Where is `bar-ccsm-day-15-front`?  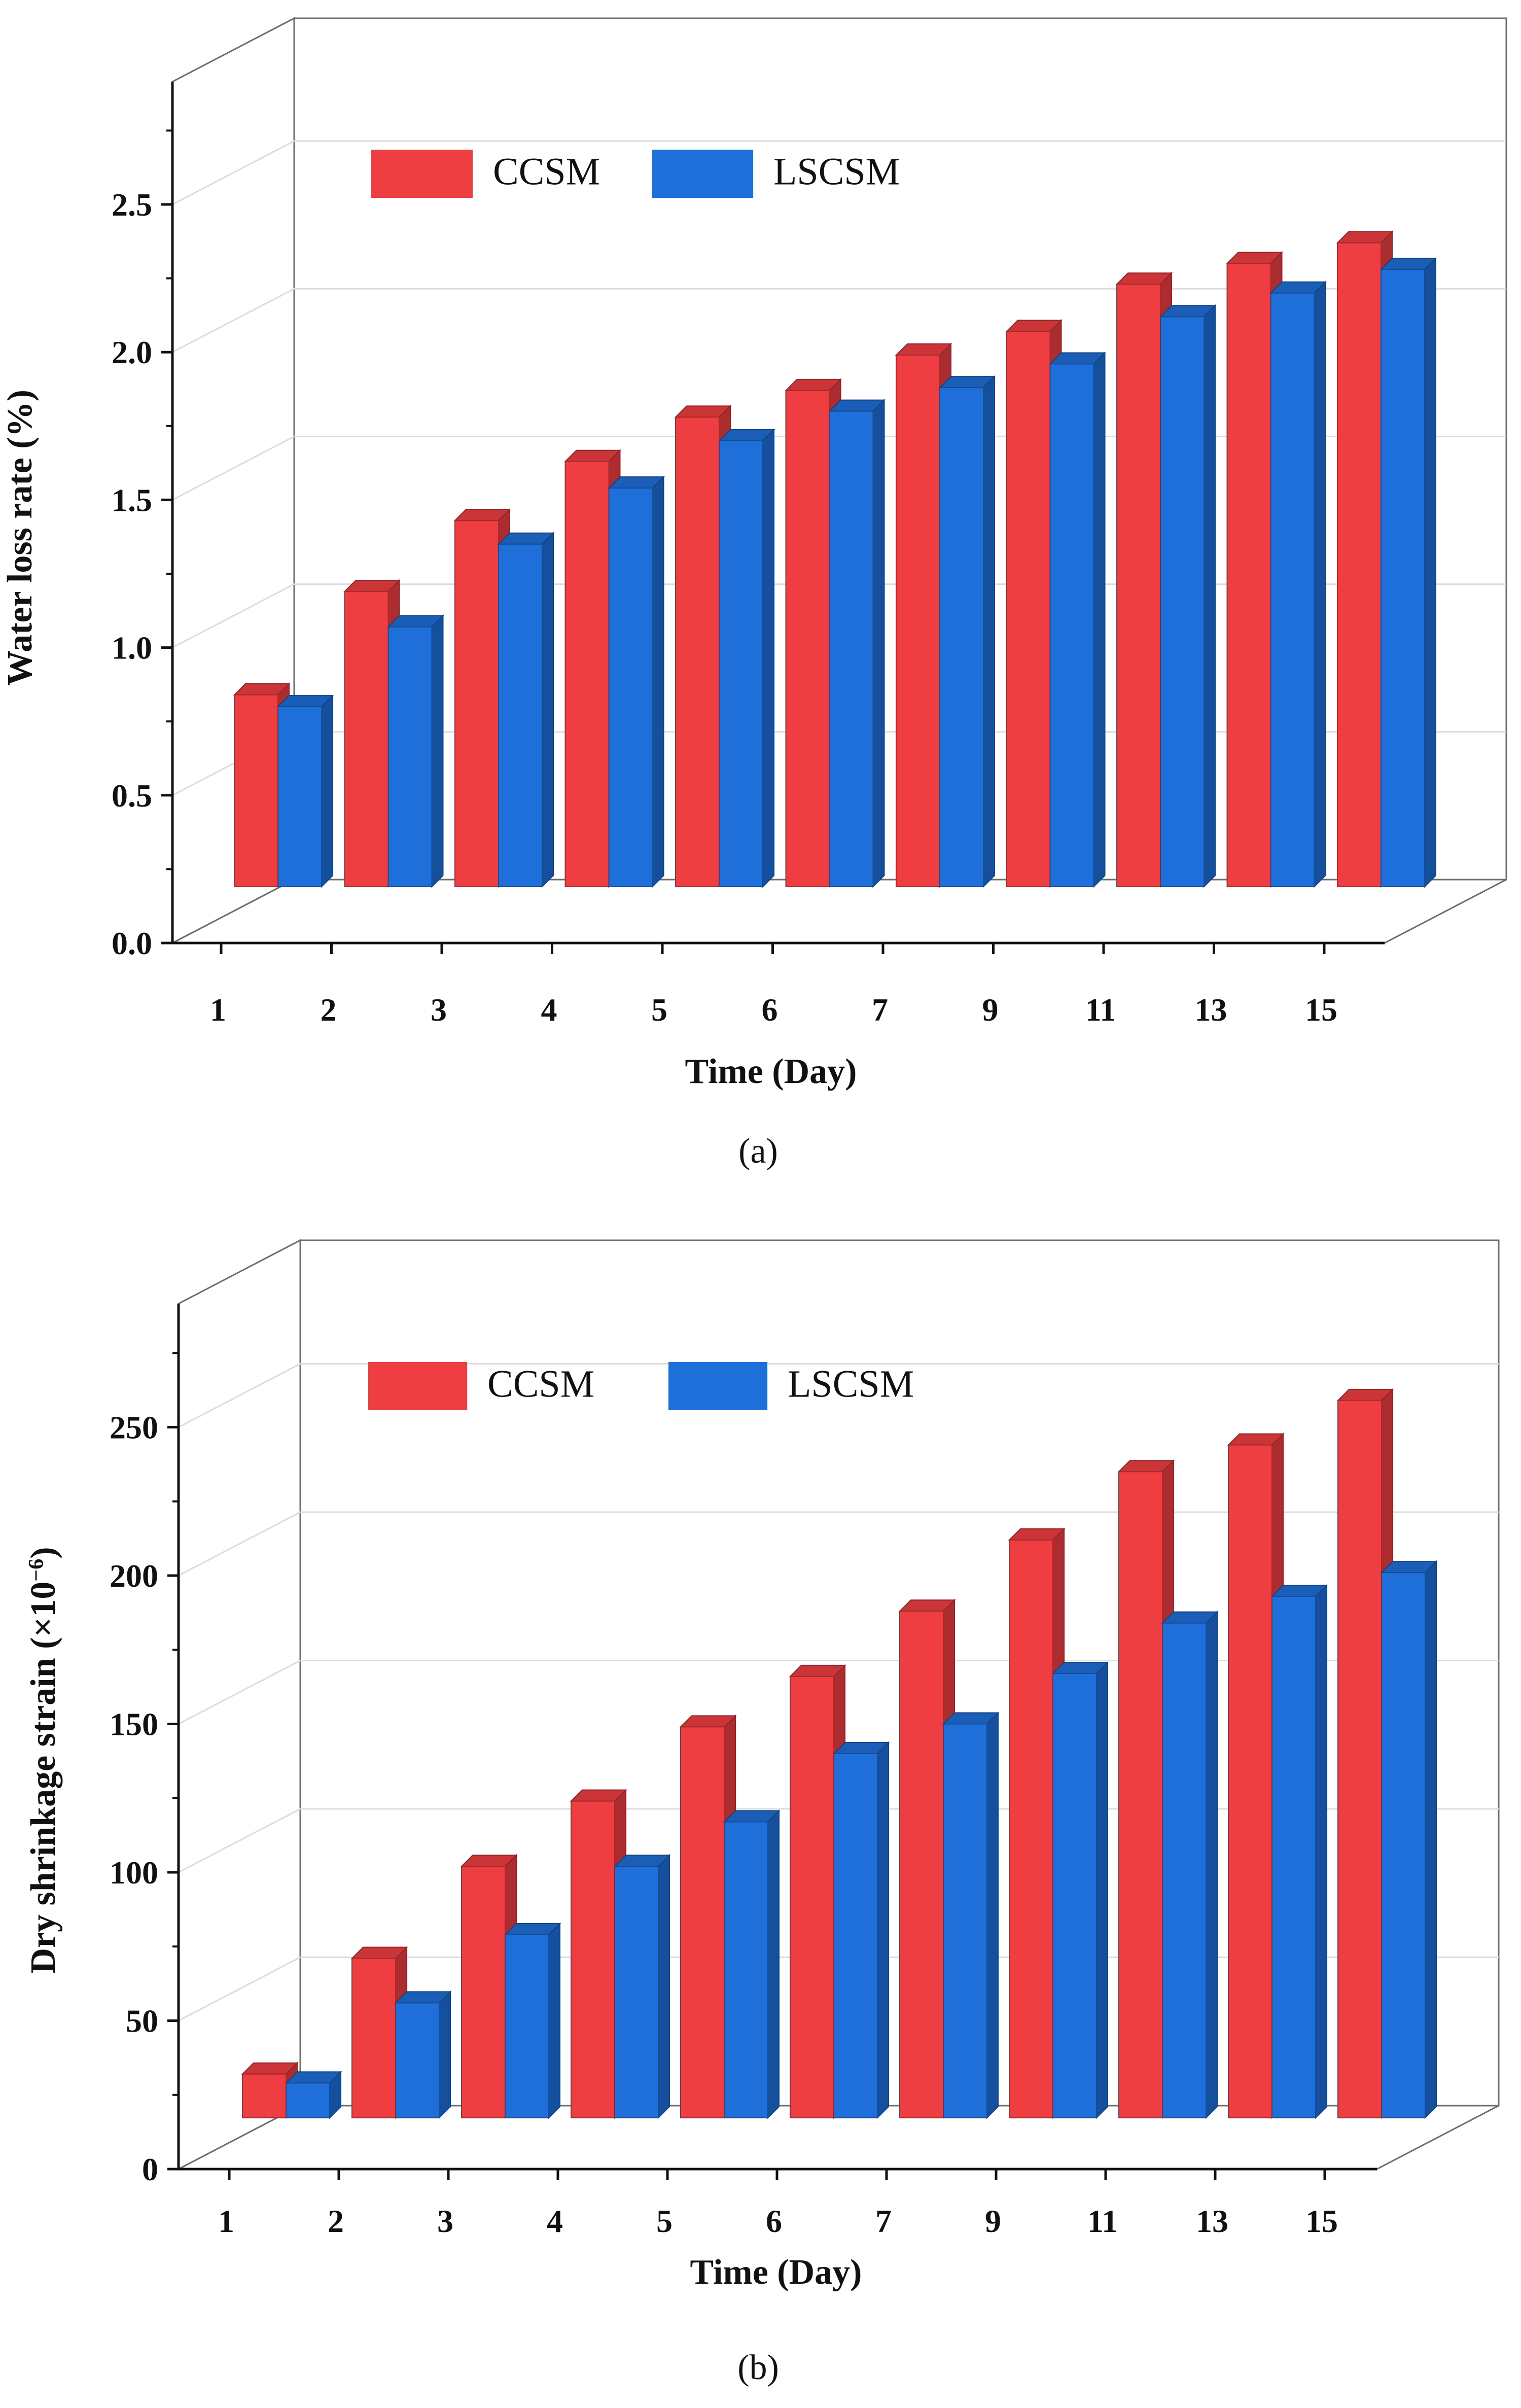 bar-ccsm-day-15-front is located at coordinates (1359, 564).